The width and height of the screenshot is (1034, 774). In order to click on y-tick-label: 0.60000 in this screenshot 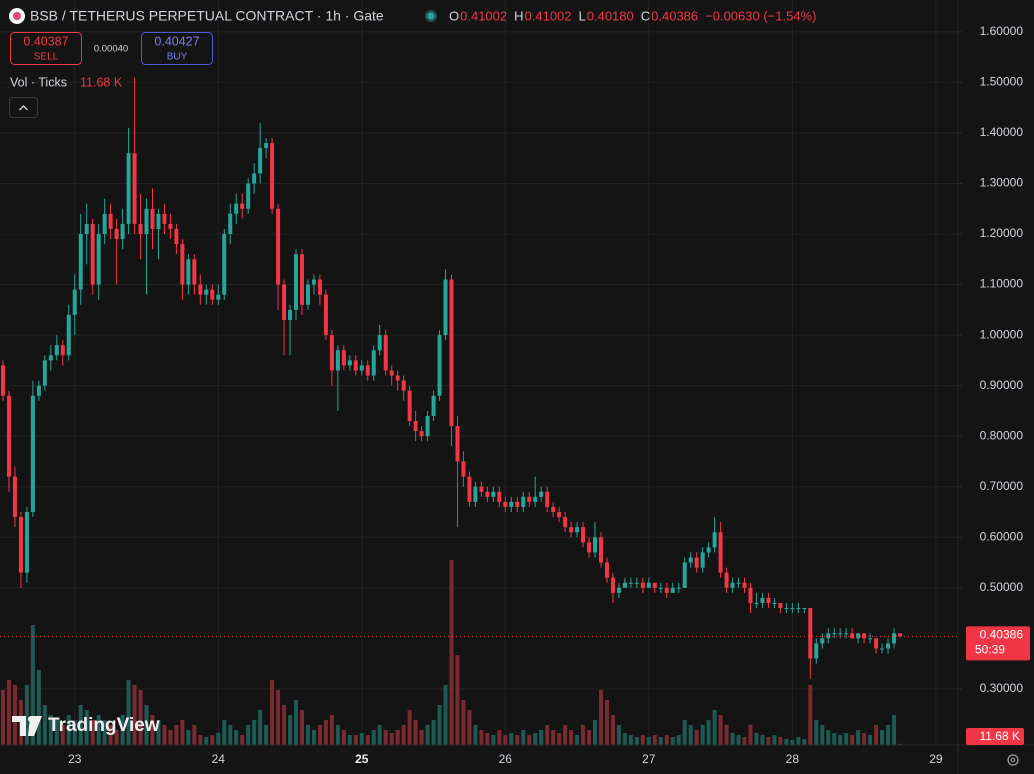, I will do `click(1002, 536)`.